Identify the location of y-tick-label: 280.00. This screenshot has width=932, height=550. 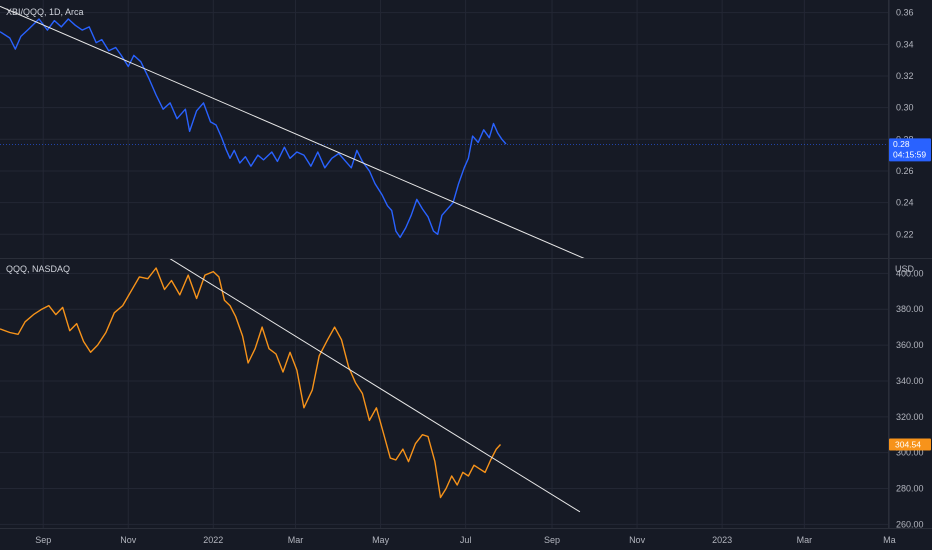
(910, 489).